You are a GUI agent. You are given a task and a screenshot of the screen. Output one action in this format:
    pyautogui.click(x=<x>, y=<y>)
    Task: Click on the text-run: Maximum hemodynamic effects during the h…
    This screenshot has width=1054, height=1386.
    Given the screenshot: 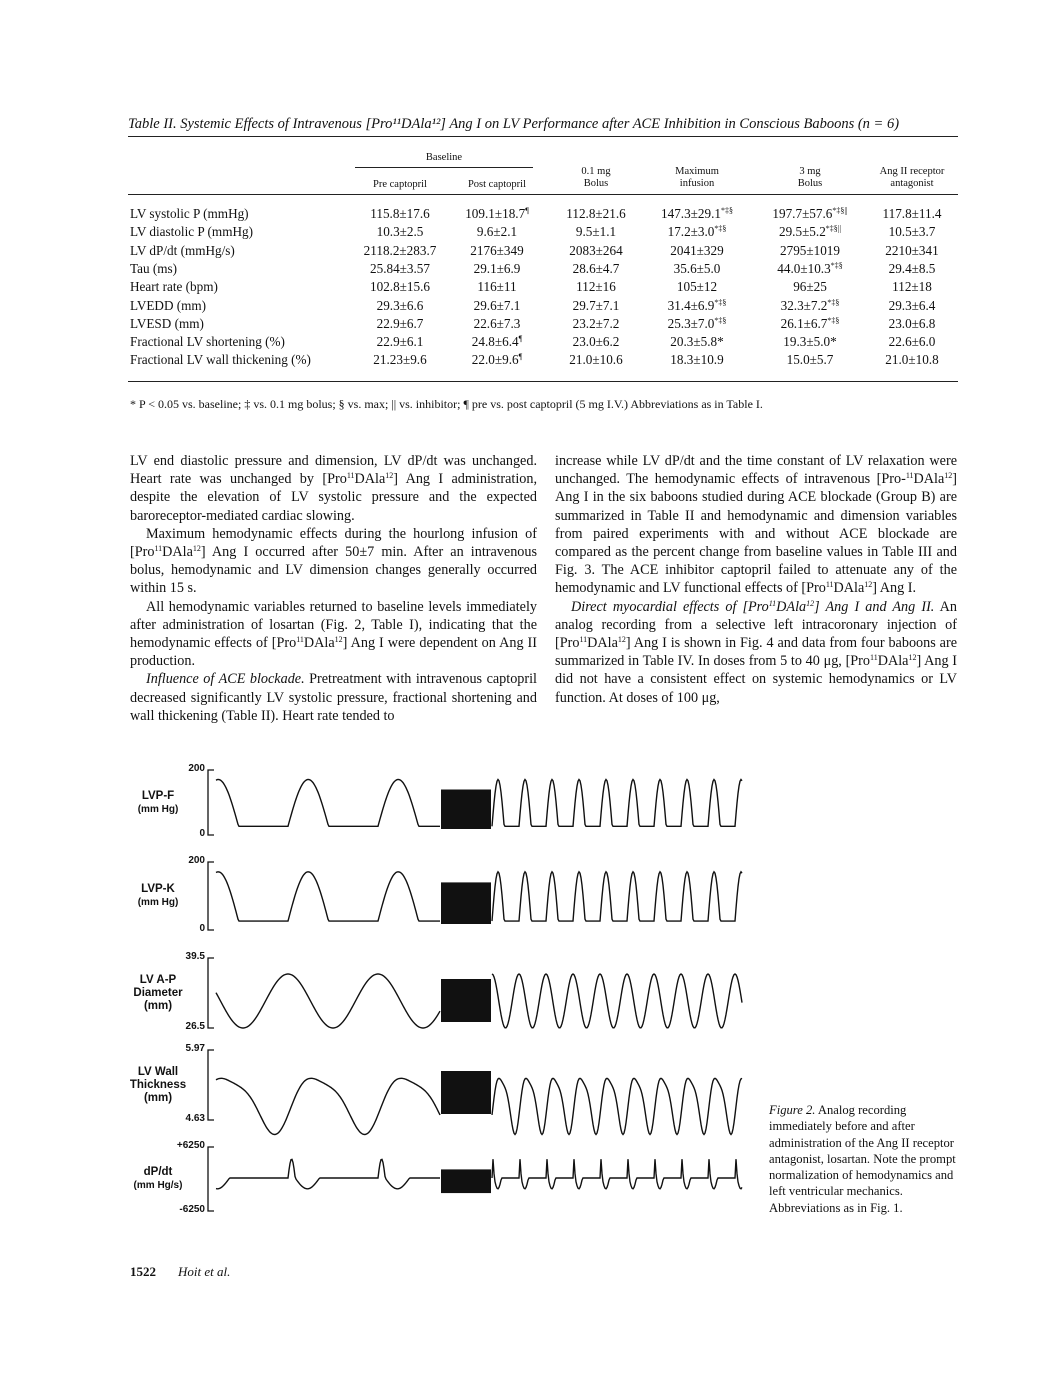 What is the action you would take?
    pyautogui.click(x=333, y=543)
    